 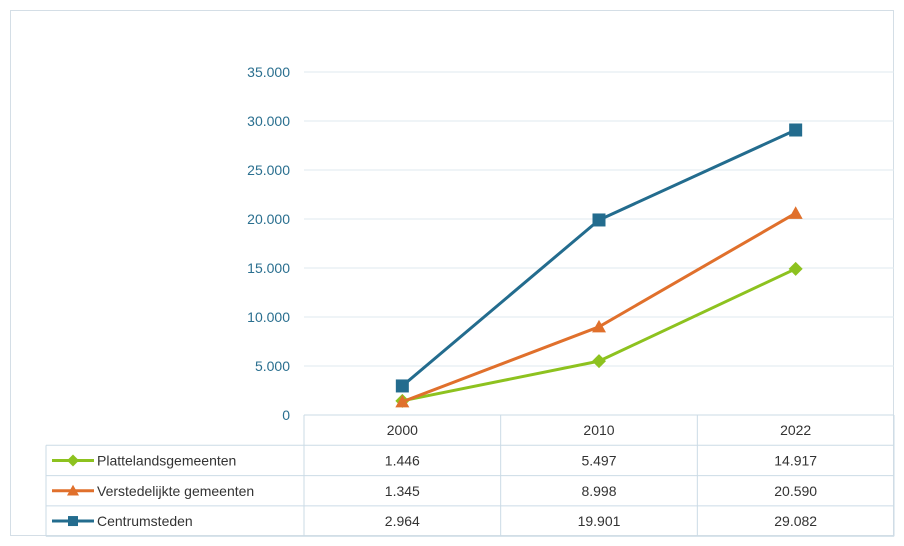 I want to click on x-category-label: 2022, so click(x=795, y=430).